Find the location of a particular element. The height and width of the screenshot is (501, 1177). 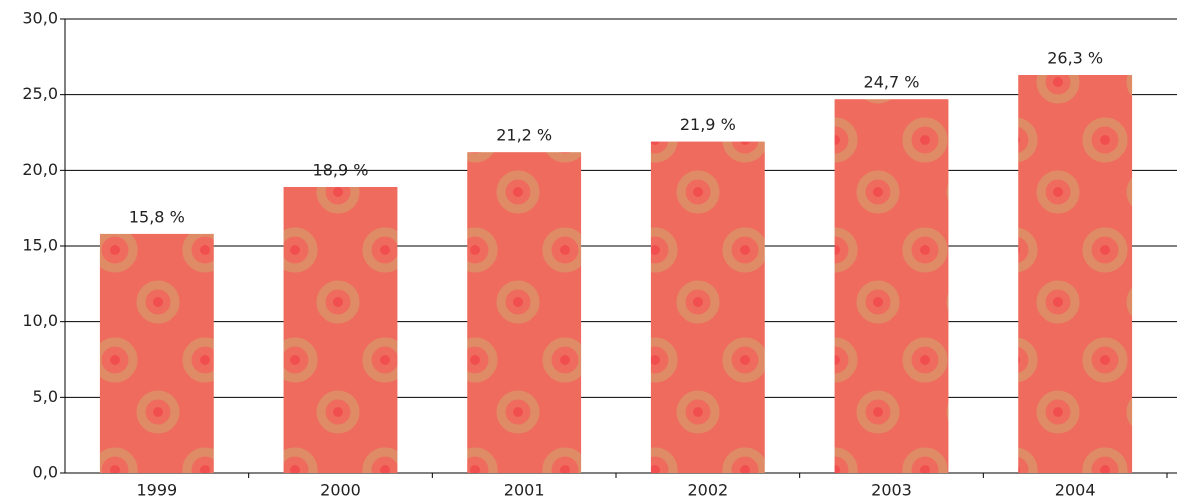

y-tick-label: 30,0 is located at coordinates (40, 18).